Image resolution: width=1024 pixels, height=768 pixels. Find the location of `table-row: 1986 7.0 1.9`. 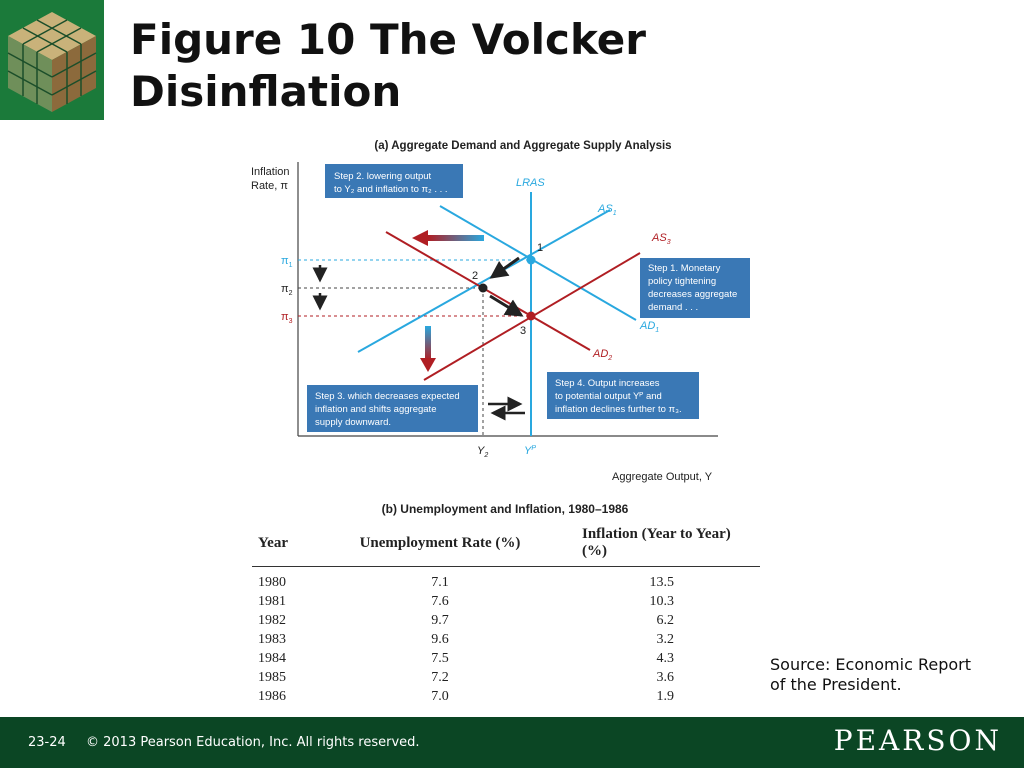

table-row: 1986 7.0 1.9 is located at coordinates (506, 696).